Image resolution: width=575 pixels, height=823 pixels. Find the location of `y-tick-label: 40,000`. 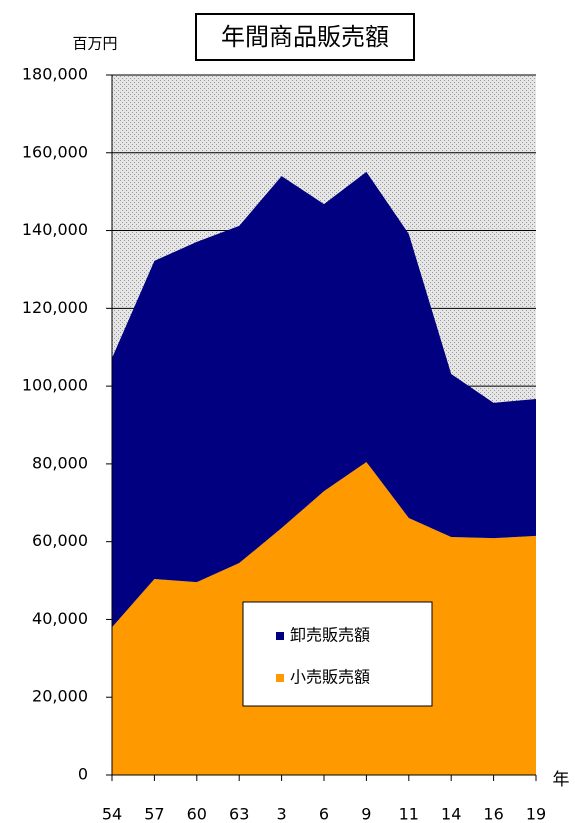

y-tick-label: 40,000 is located at coordinates (60, 618).